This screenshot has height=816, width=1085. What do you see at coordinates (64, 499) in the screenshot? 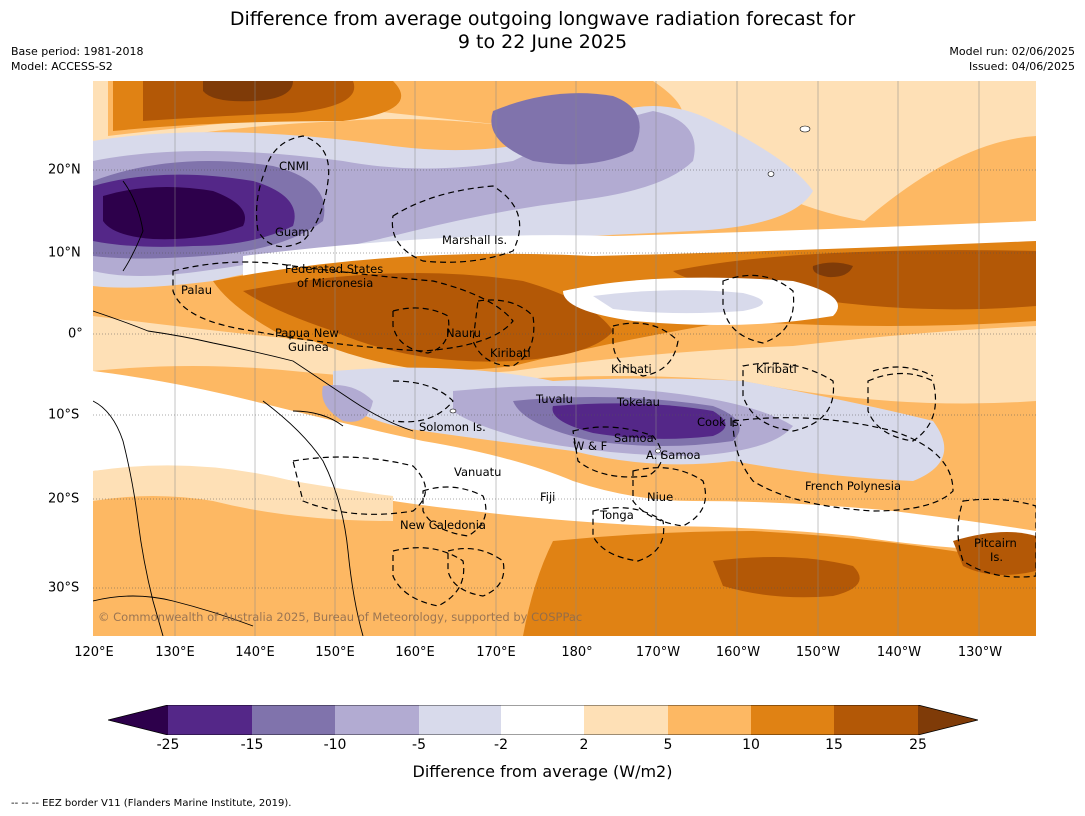
I see `lat-tick: 20°S` at bounding box center [64, 499].